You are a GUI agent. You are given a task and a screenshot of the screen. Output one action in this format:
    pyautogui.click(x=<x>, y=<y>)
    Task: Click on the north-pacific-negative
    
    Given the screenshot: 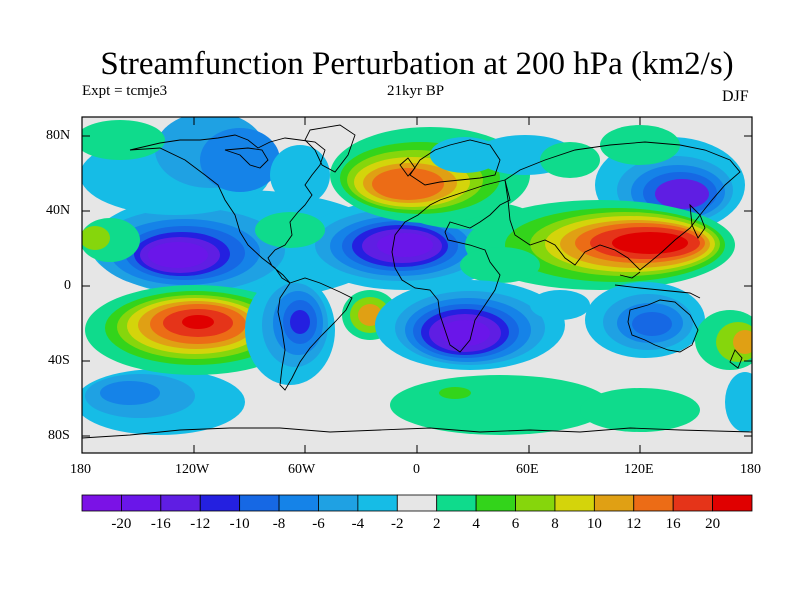 What is the action you would take?
    pyautogui.click(x=240, y=245)
    